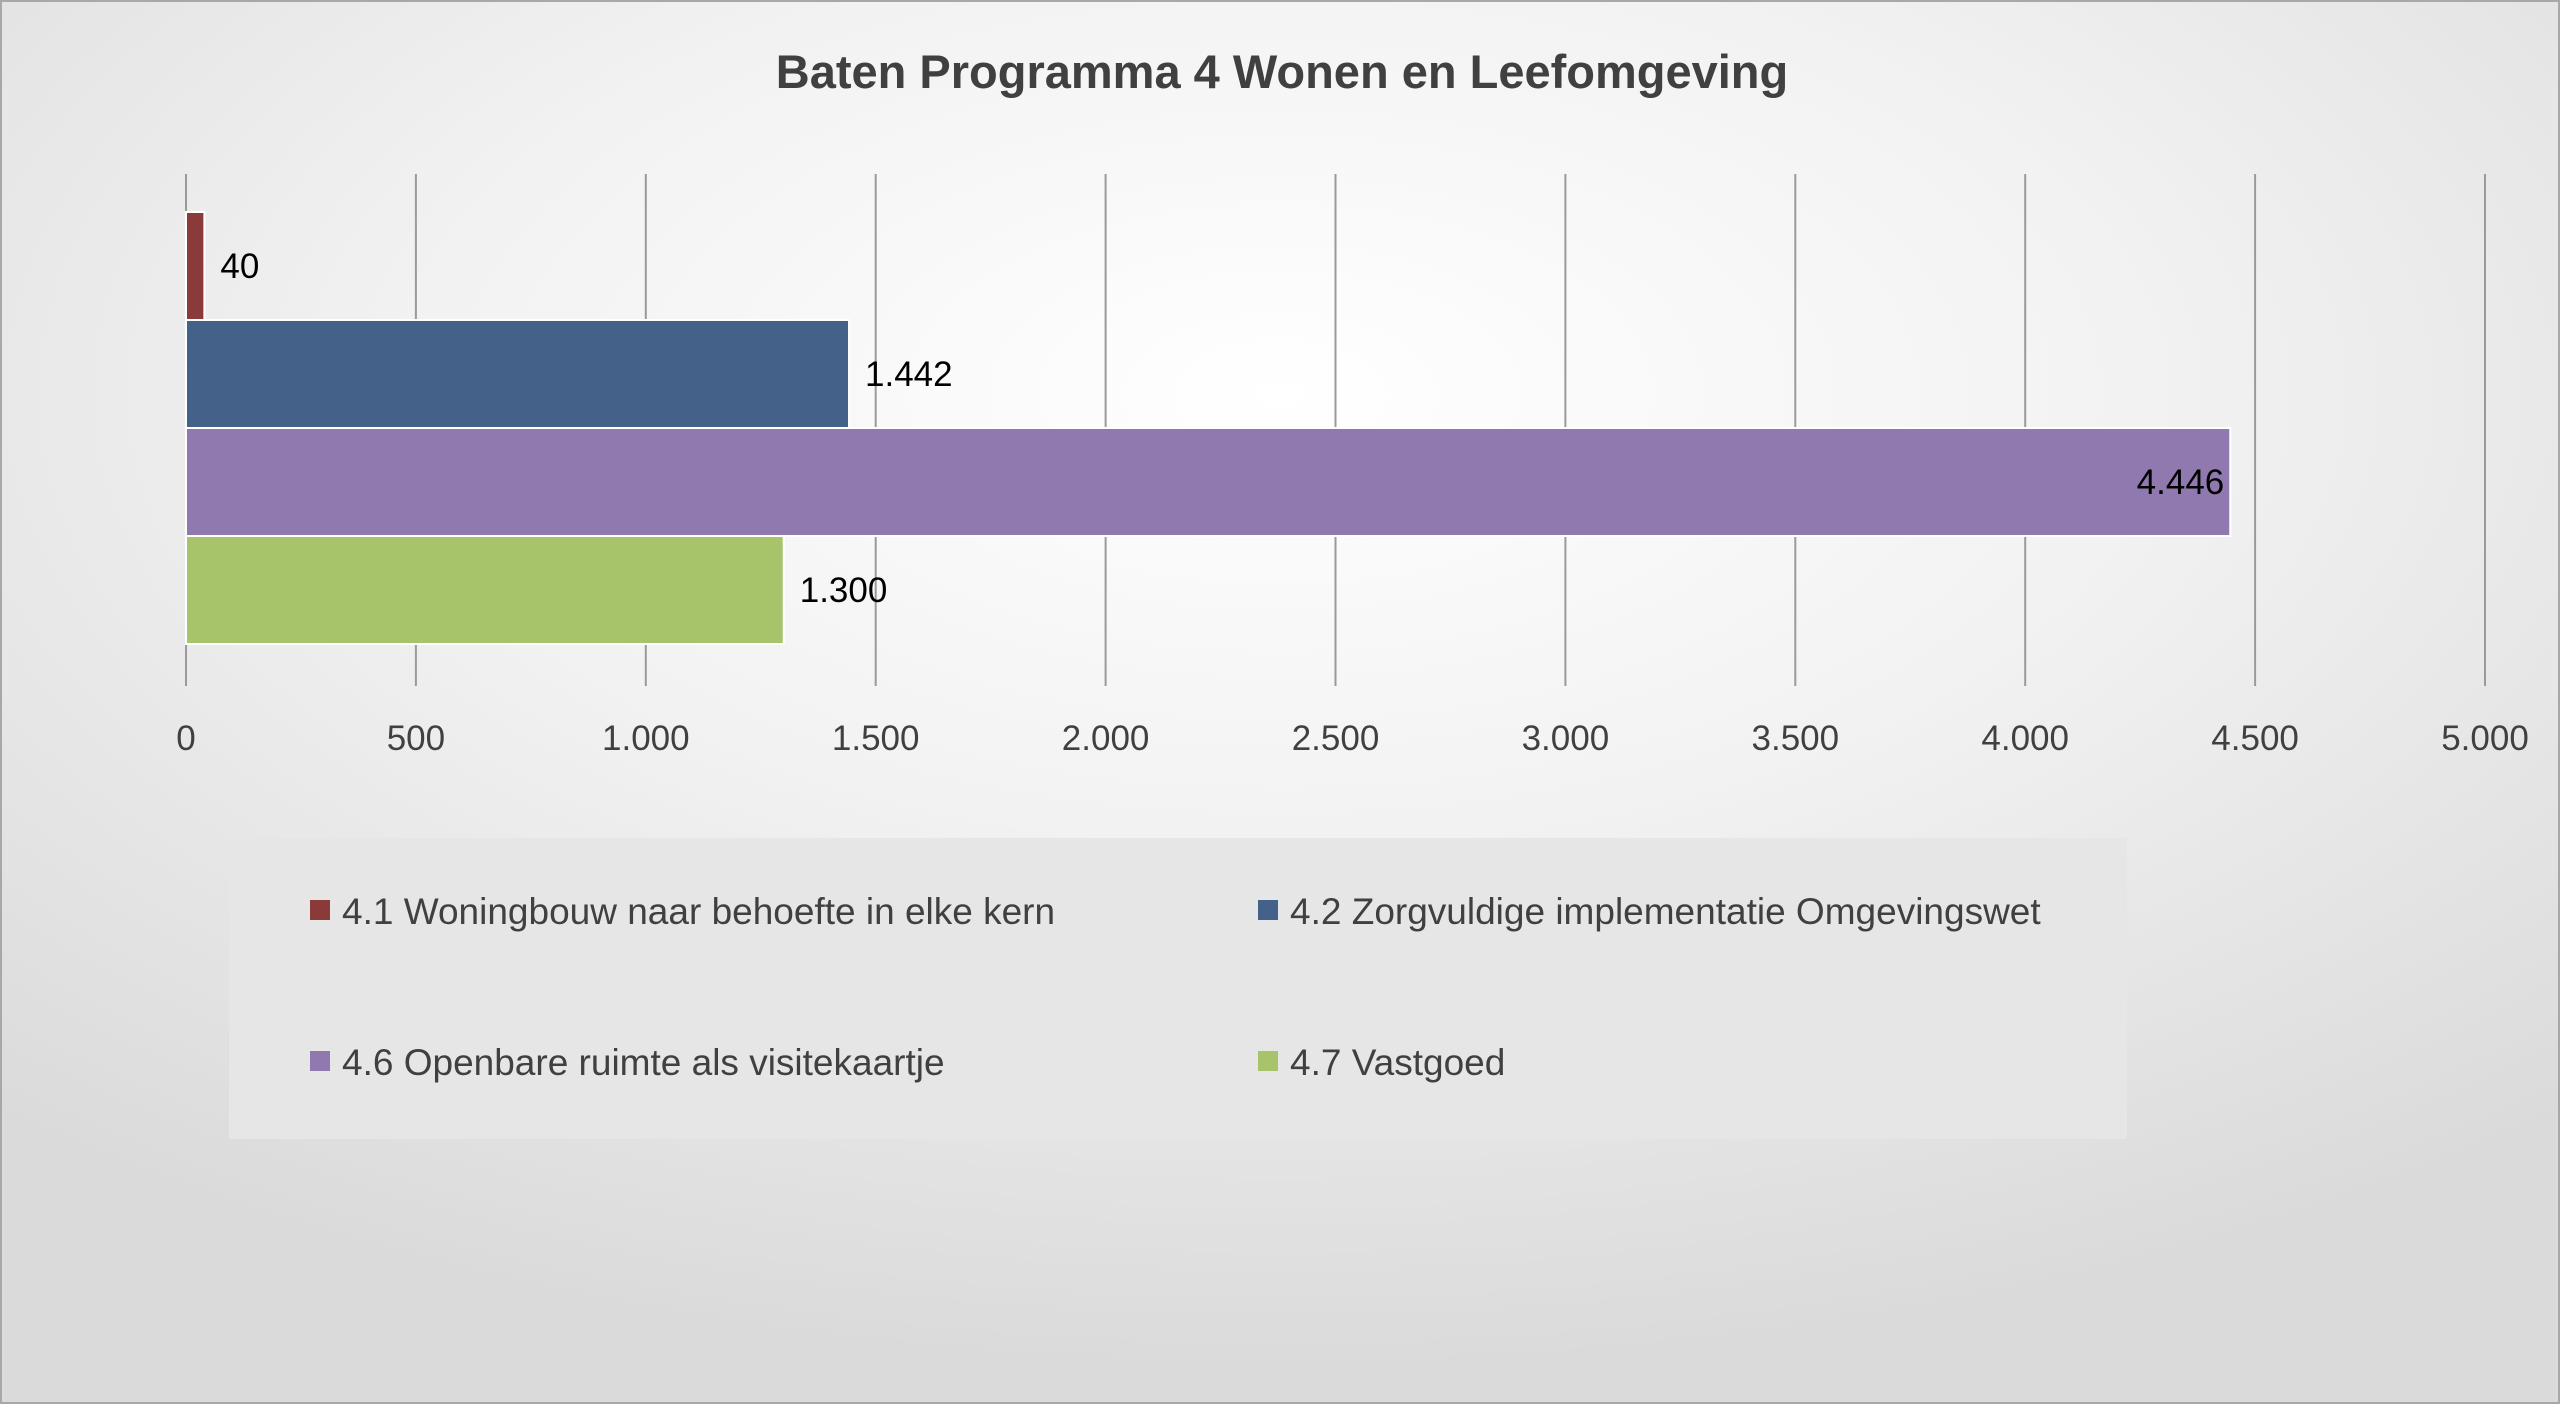 The height and width of the screenshot is (1406, 2560). What do you see at coordinates (2181, 482) in the screenshot?
I see `data-label: 4.446` at bounding box center [2181, 482].